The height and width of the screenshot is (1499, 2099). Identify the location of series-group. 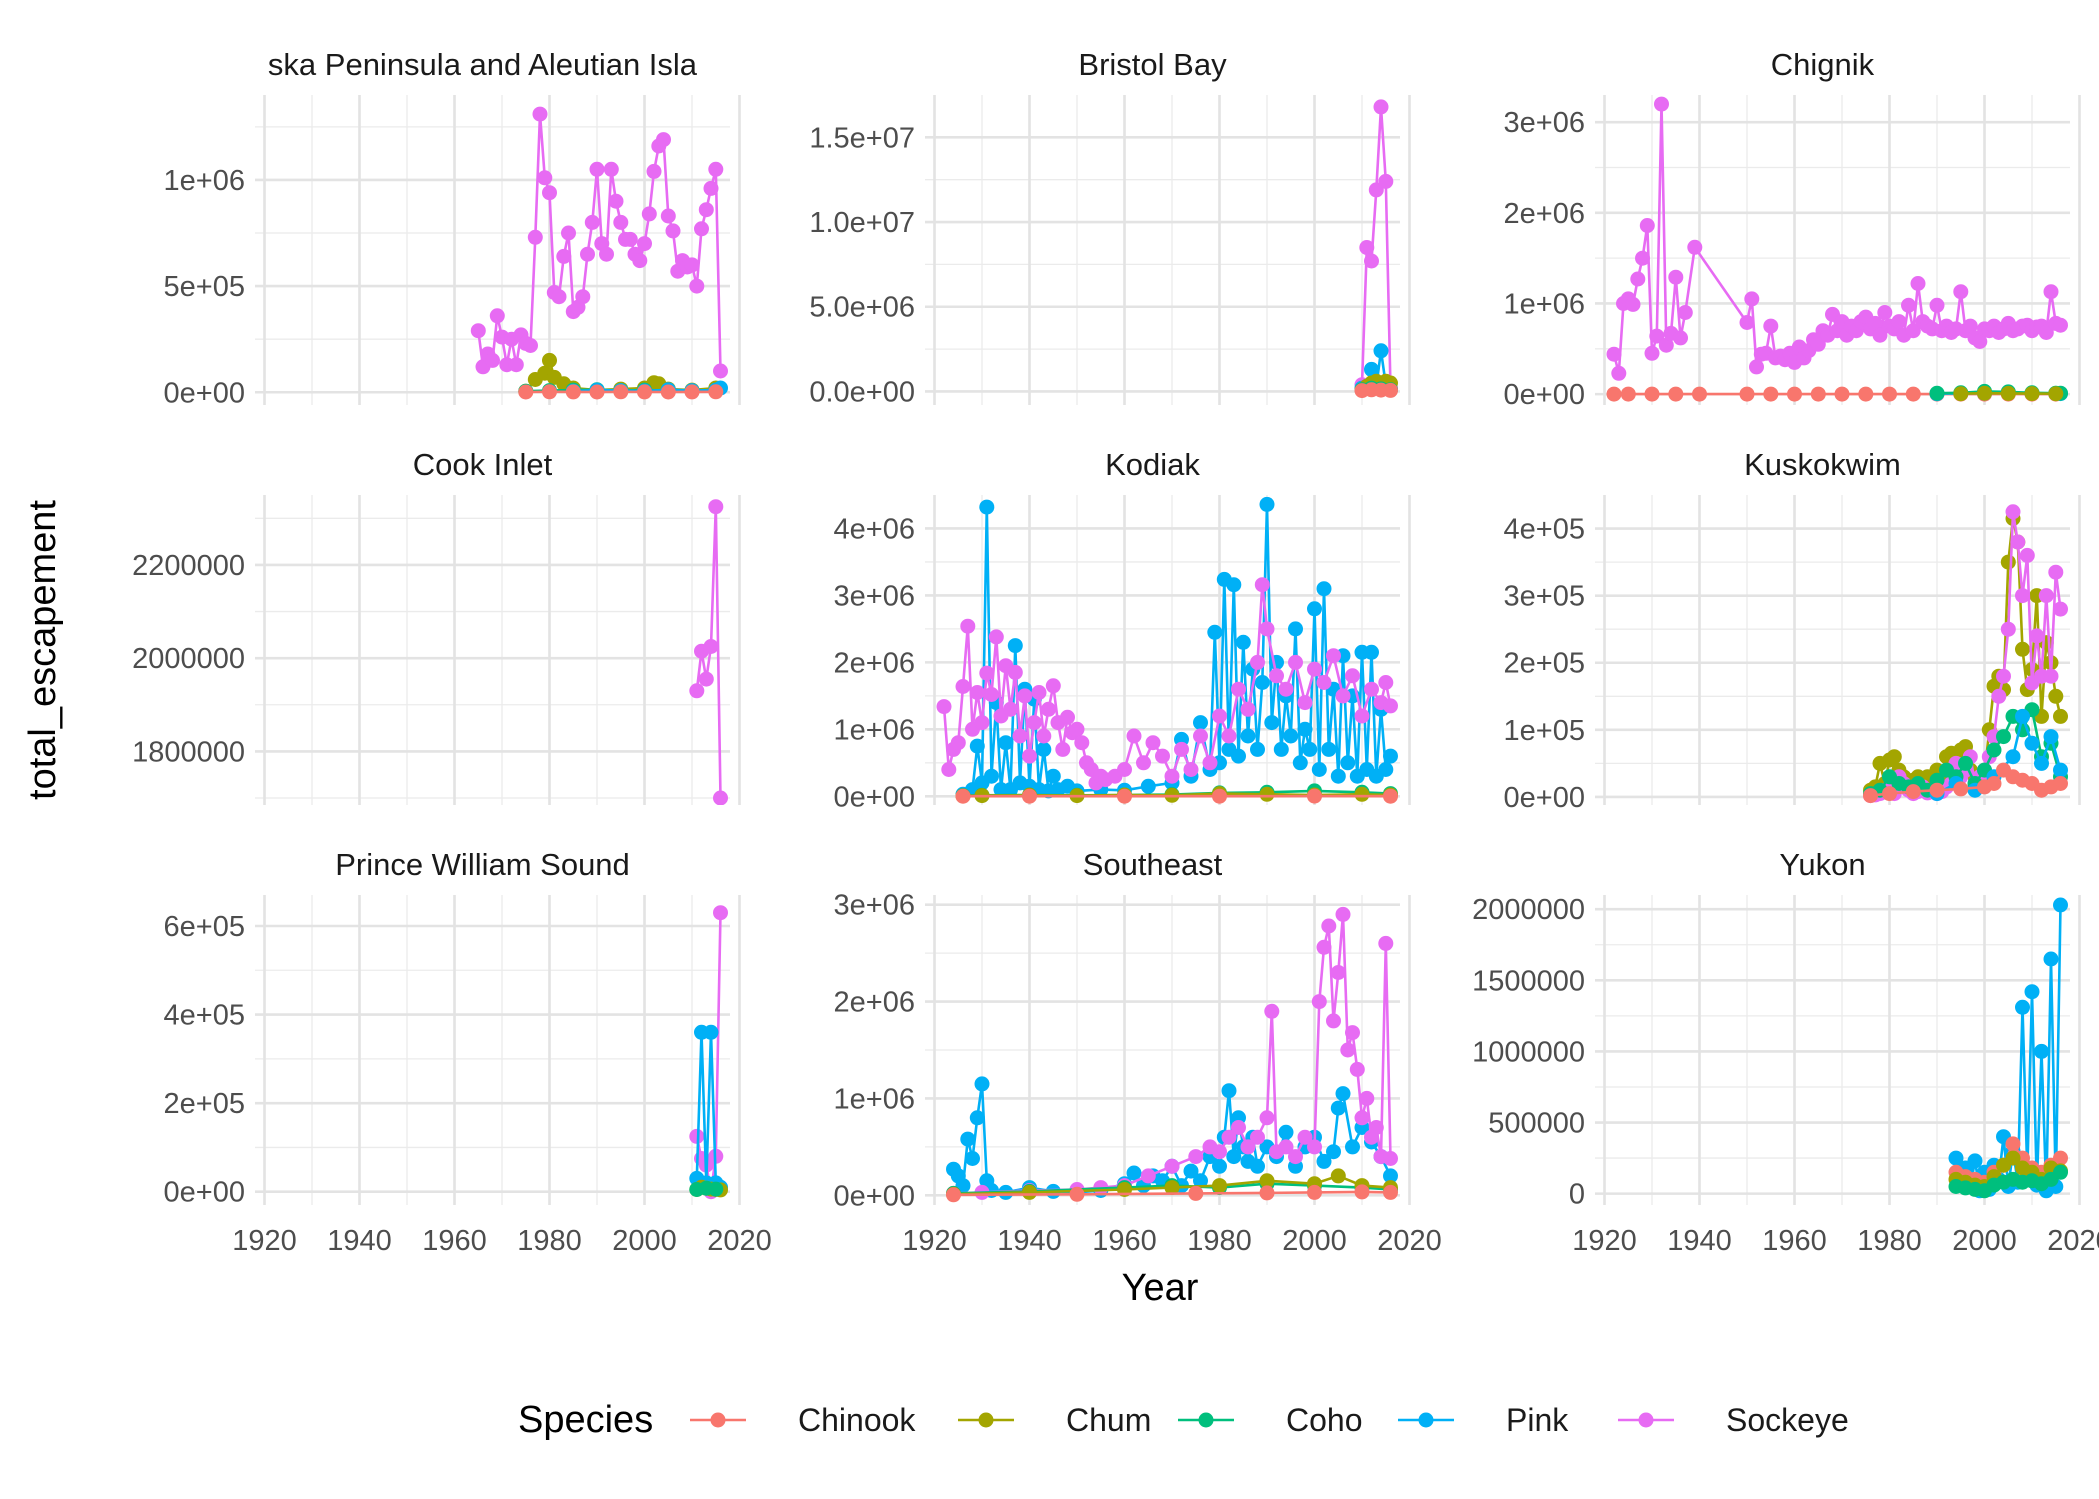
(1965, 654).